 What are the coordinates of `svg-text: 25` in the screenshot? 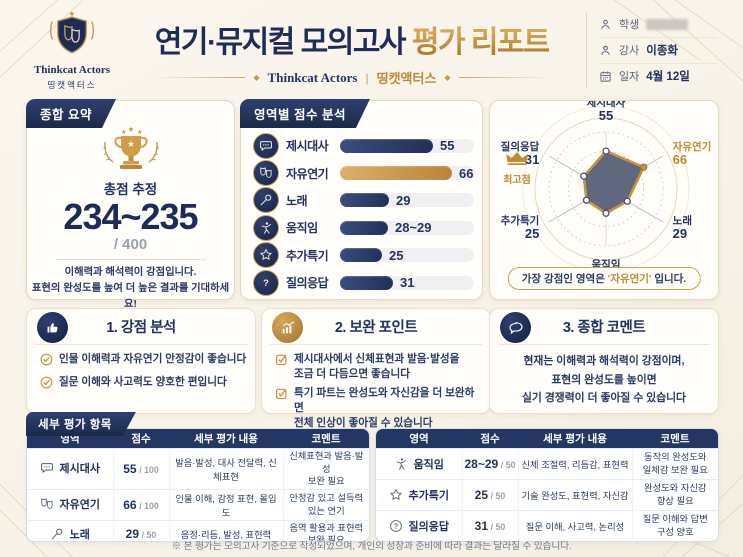 It's located at (532, 233).